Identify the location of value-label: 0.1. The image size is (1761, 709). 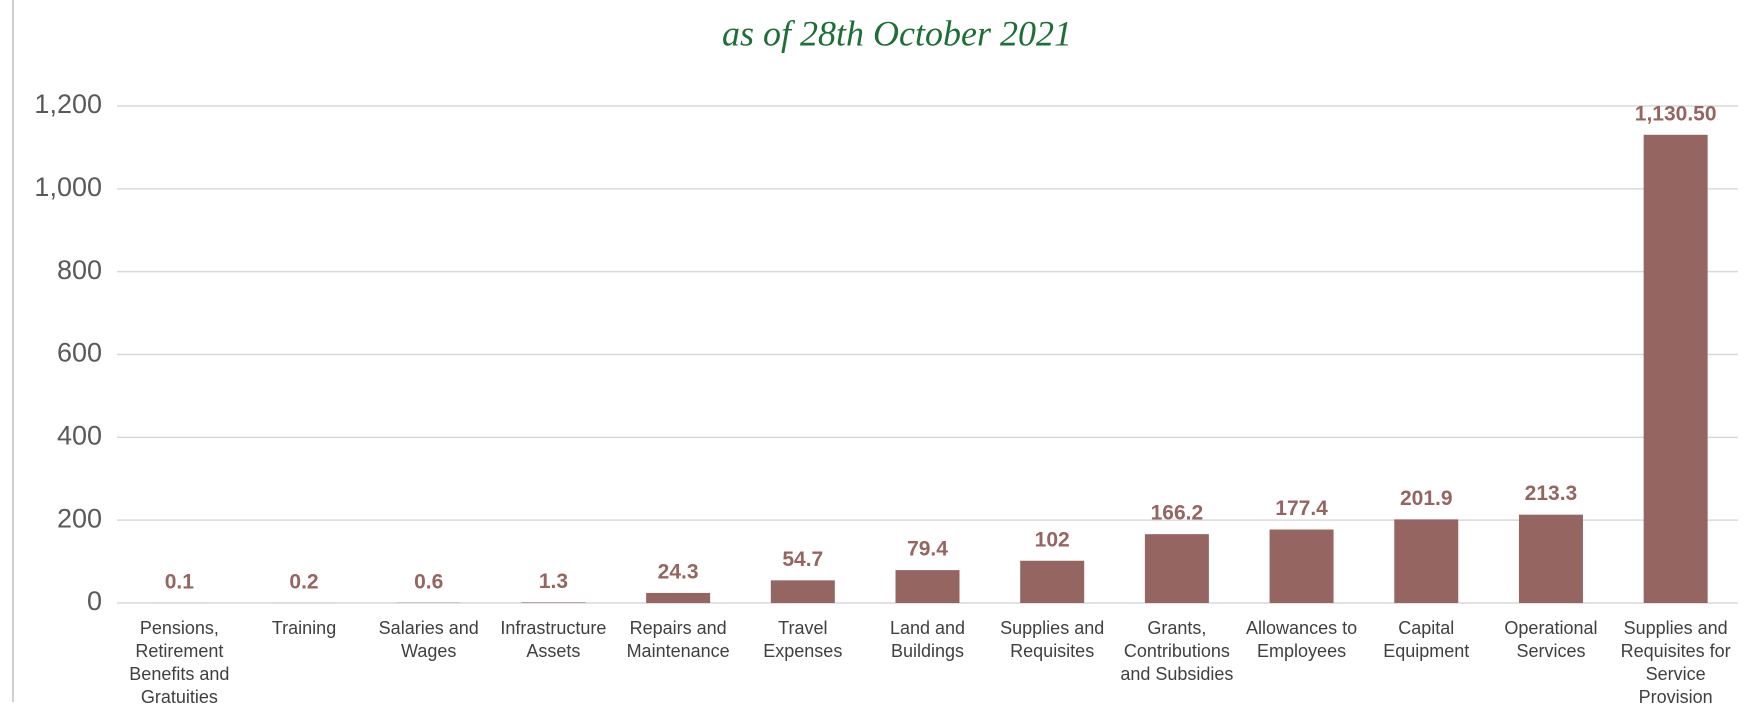
(180, 582).